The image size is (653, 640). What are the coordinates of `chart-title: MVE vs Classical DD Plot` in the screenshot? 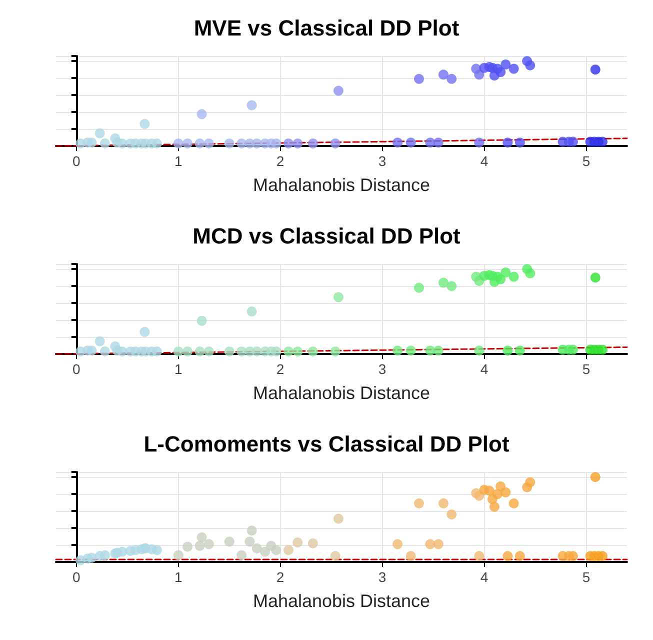 It's located at (327, 28).